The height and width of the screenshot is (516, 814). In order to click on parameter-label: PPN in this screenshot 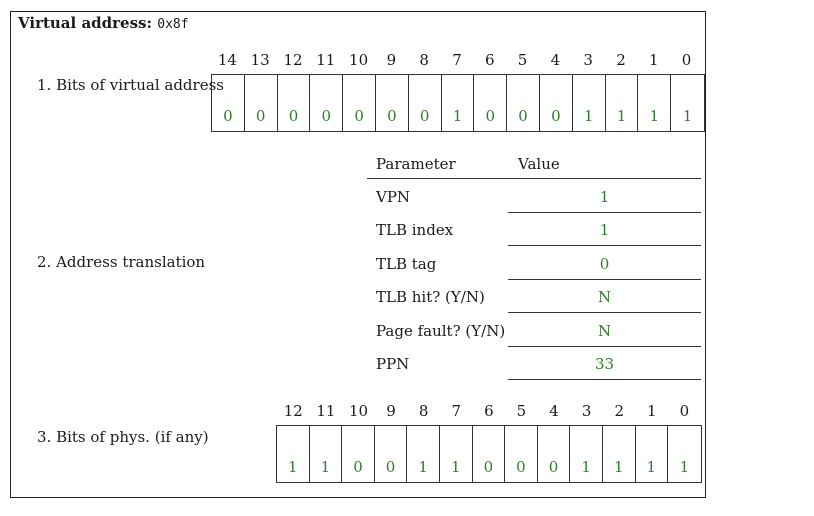, I will do `click(393, 364)`.